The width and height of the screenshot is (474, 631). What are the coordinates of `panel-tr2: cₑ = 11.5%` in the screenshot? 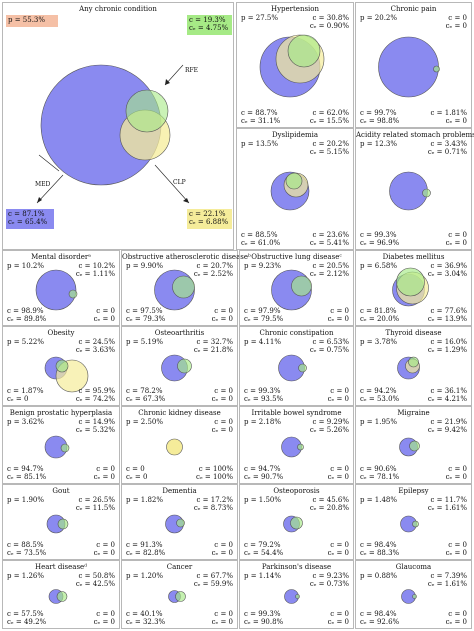 It's located at (95, 508).